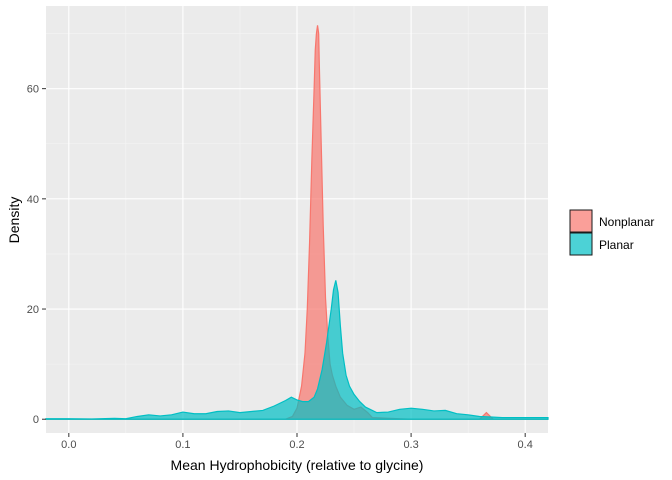 This screenshot has width=672, height=480. I want to click on y-tick-label: 40, so click(33, 200).